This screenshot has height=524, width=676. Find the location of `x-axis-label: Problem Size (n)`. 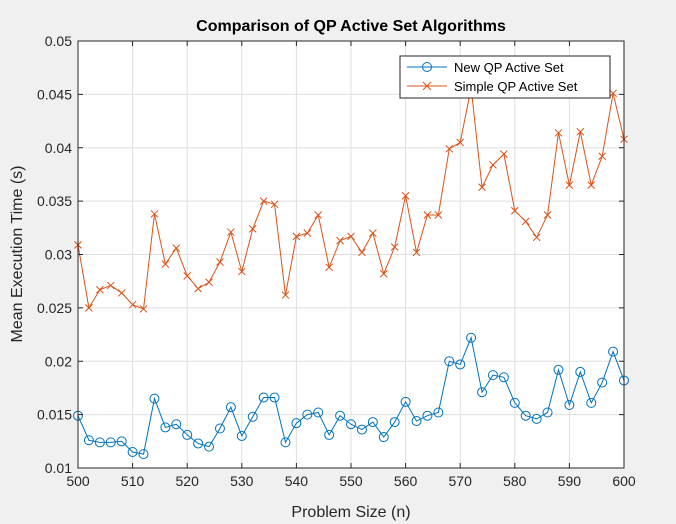

x-axis-label: Problem Size (n) is located at coordinates (350, 512).